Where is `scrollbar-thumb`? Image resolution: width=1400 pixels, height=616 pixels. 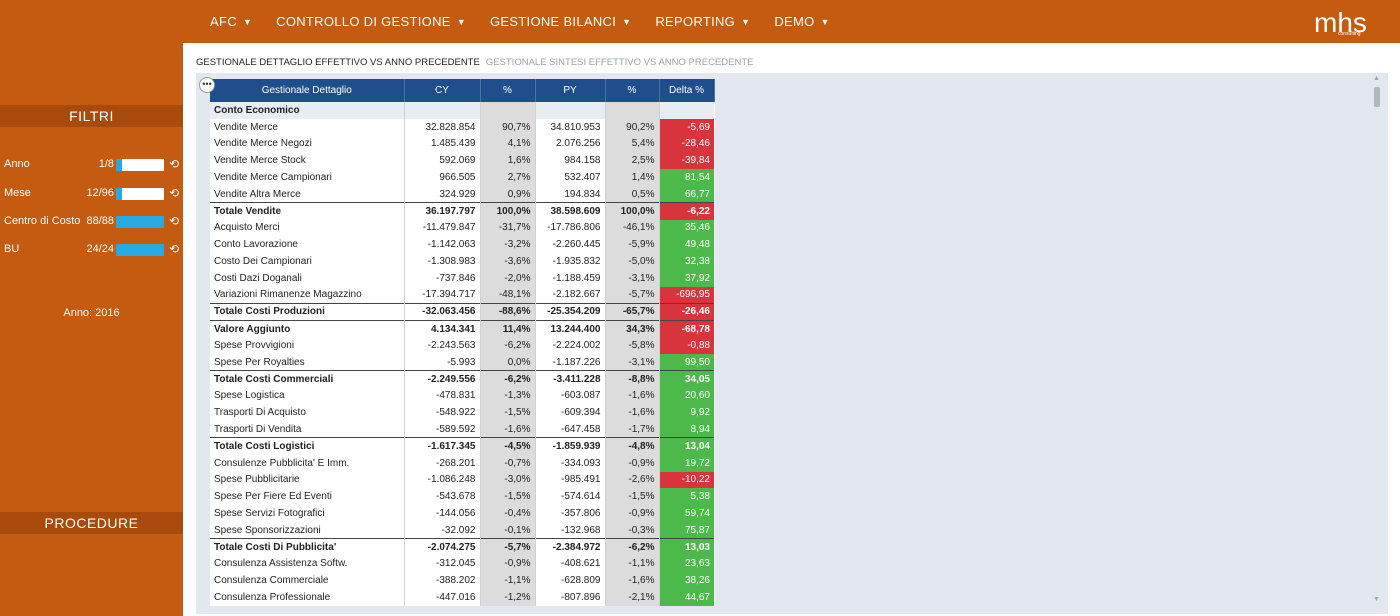 scrollbar-thumb is located at coordinates (1377, 97).